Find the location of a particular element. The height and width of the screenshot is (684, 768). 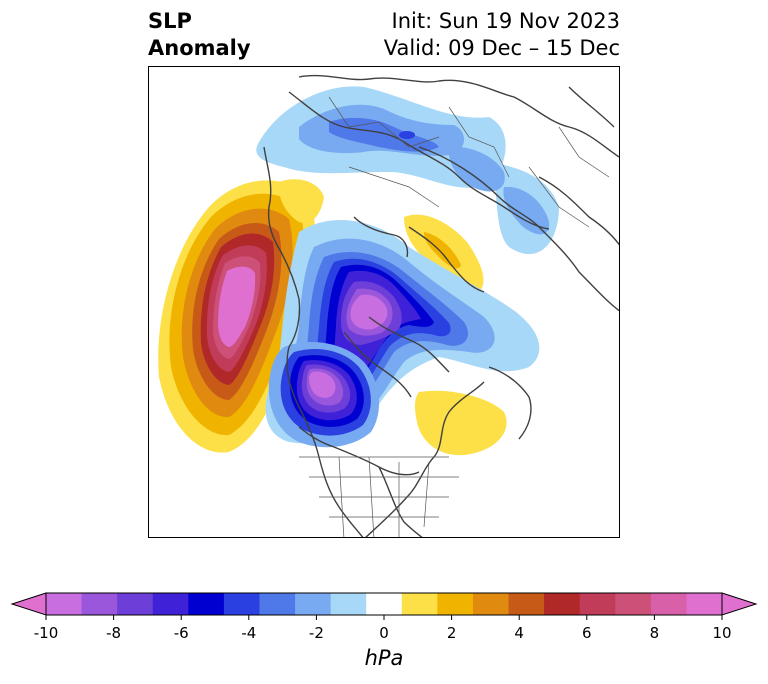

colorbar-svg is located at coordinates (384, 606).